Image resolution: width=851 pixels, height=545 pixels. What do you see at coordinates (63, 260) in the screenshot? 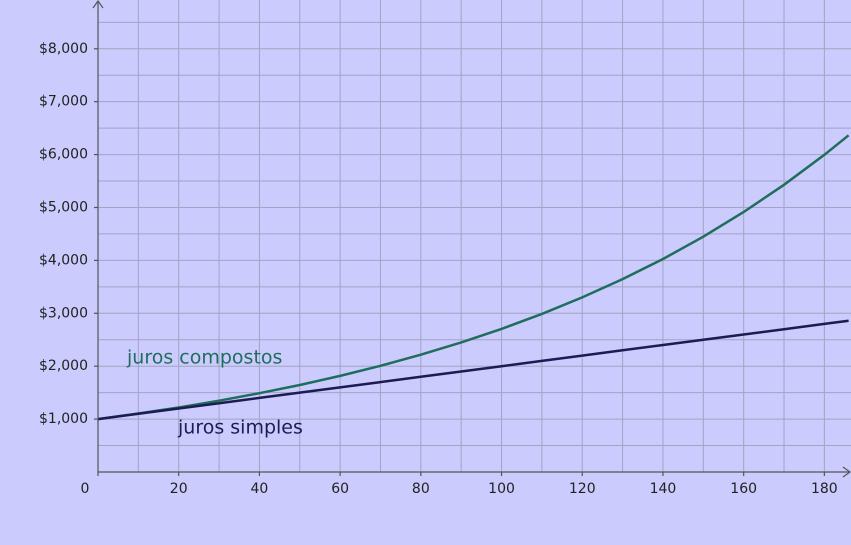
I see `y-tick-label: $4,000` at bounding box center [63, 260].